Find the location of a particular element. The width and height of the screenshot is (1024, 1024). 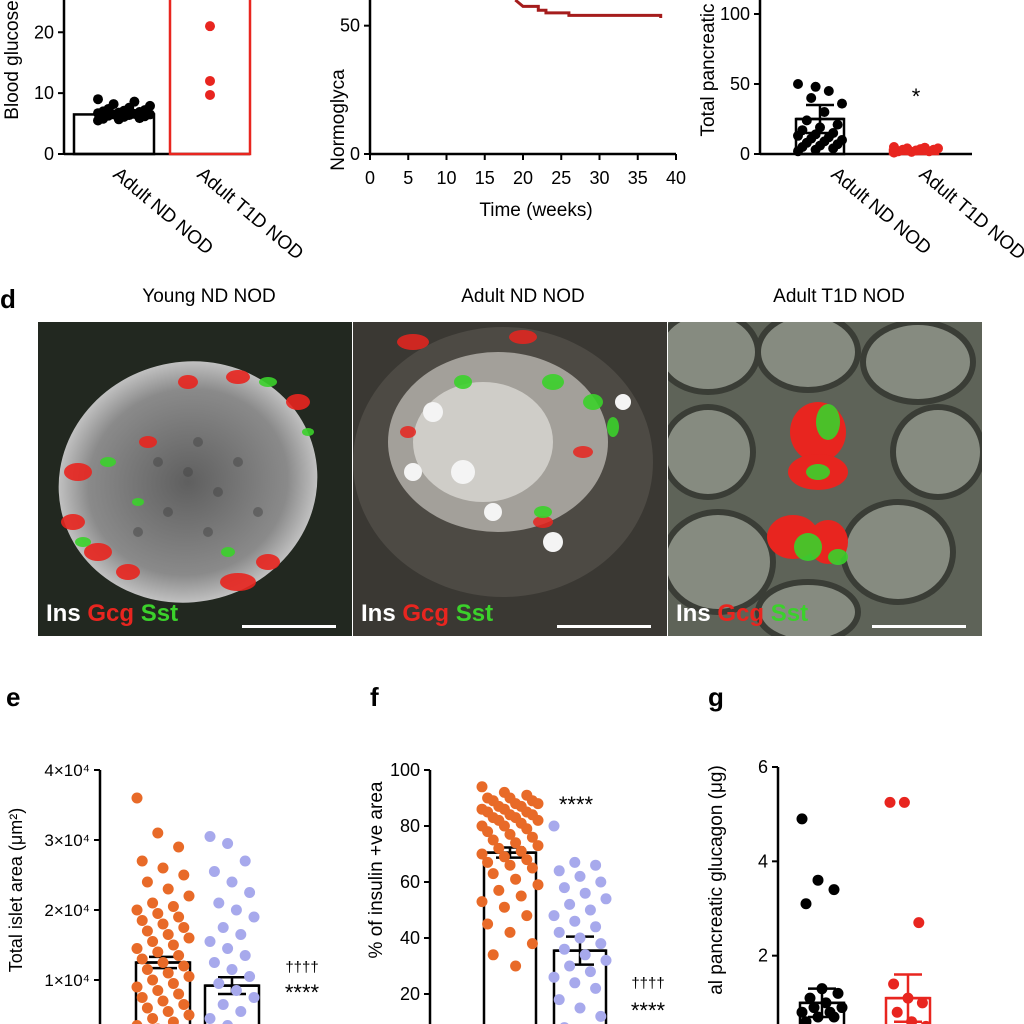

stain-labels-adult-nd: Ins Gcg Sst is located at coordinates (427, 614).